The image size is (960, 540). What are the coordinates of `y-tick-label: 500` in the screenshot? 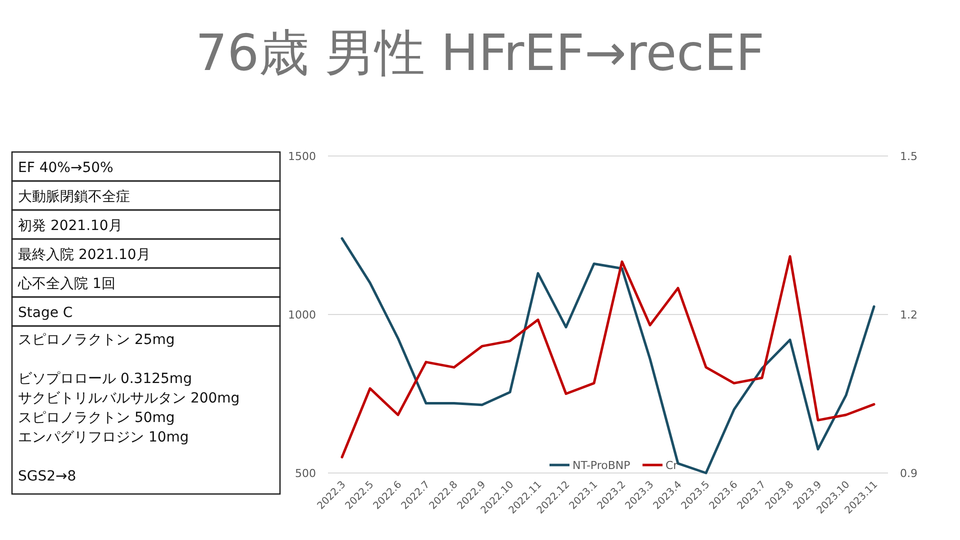 It's located at (305, 473).